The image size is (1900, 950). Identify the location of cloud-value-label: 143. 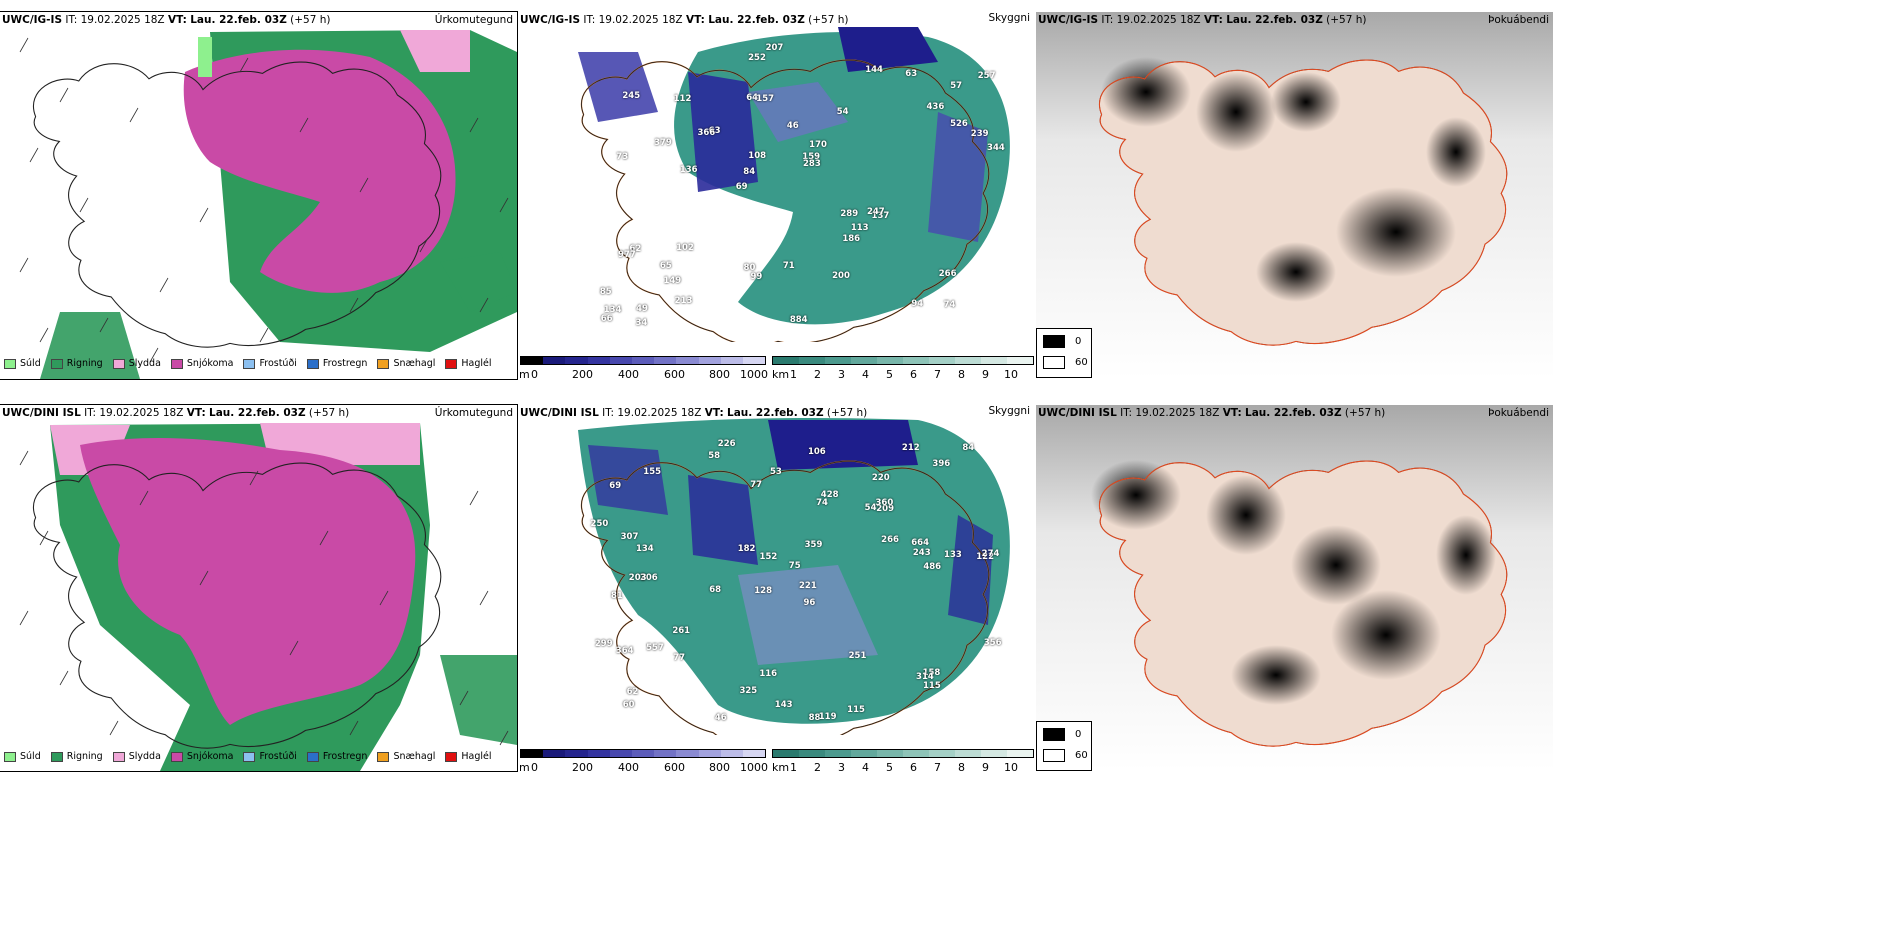
(783, 705).